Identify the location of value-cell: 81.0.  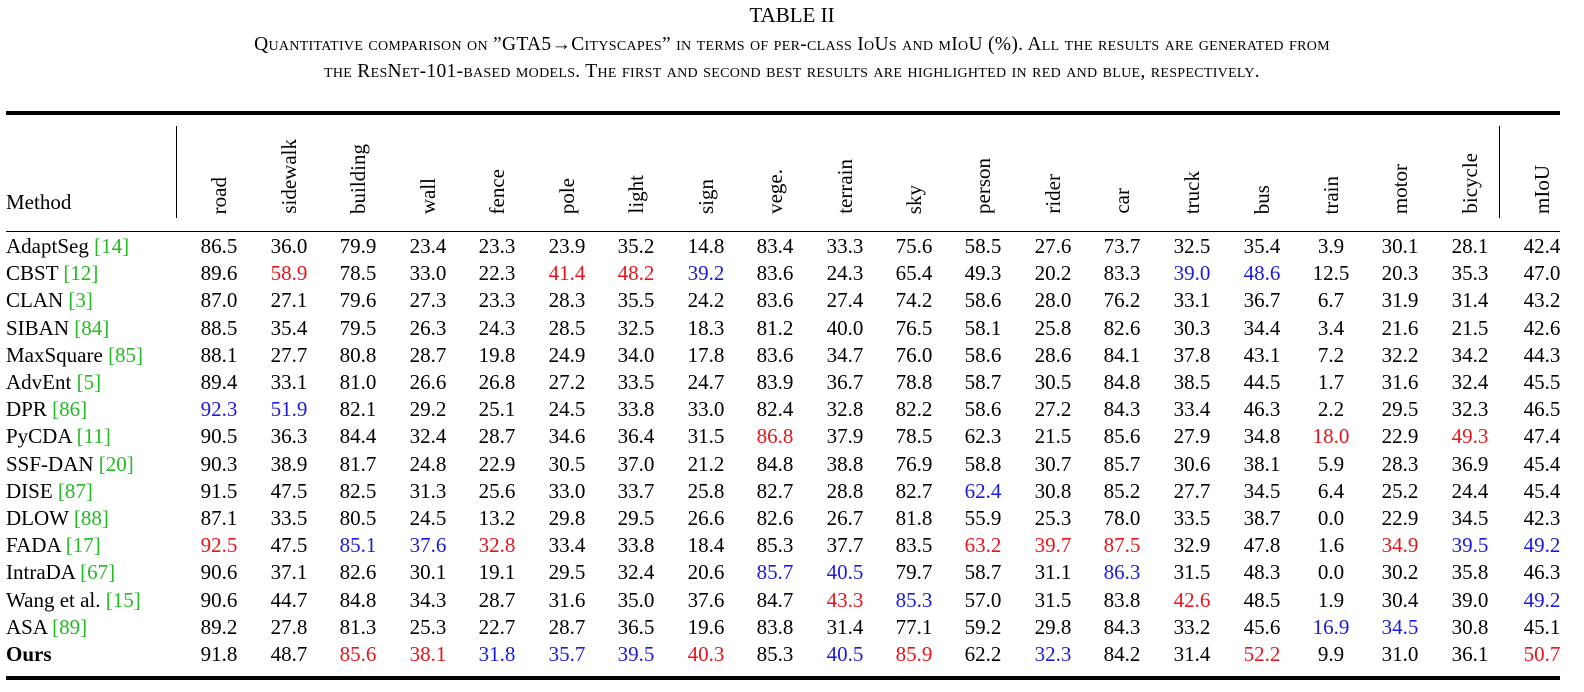
(358, 382).